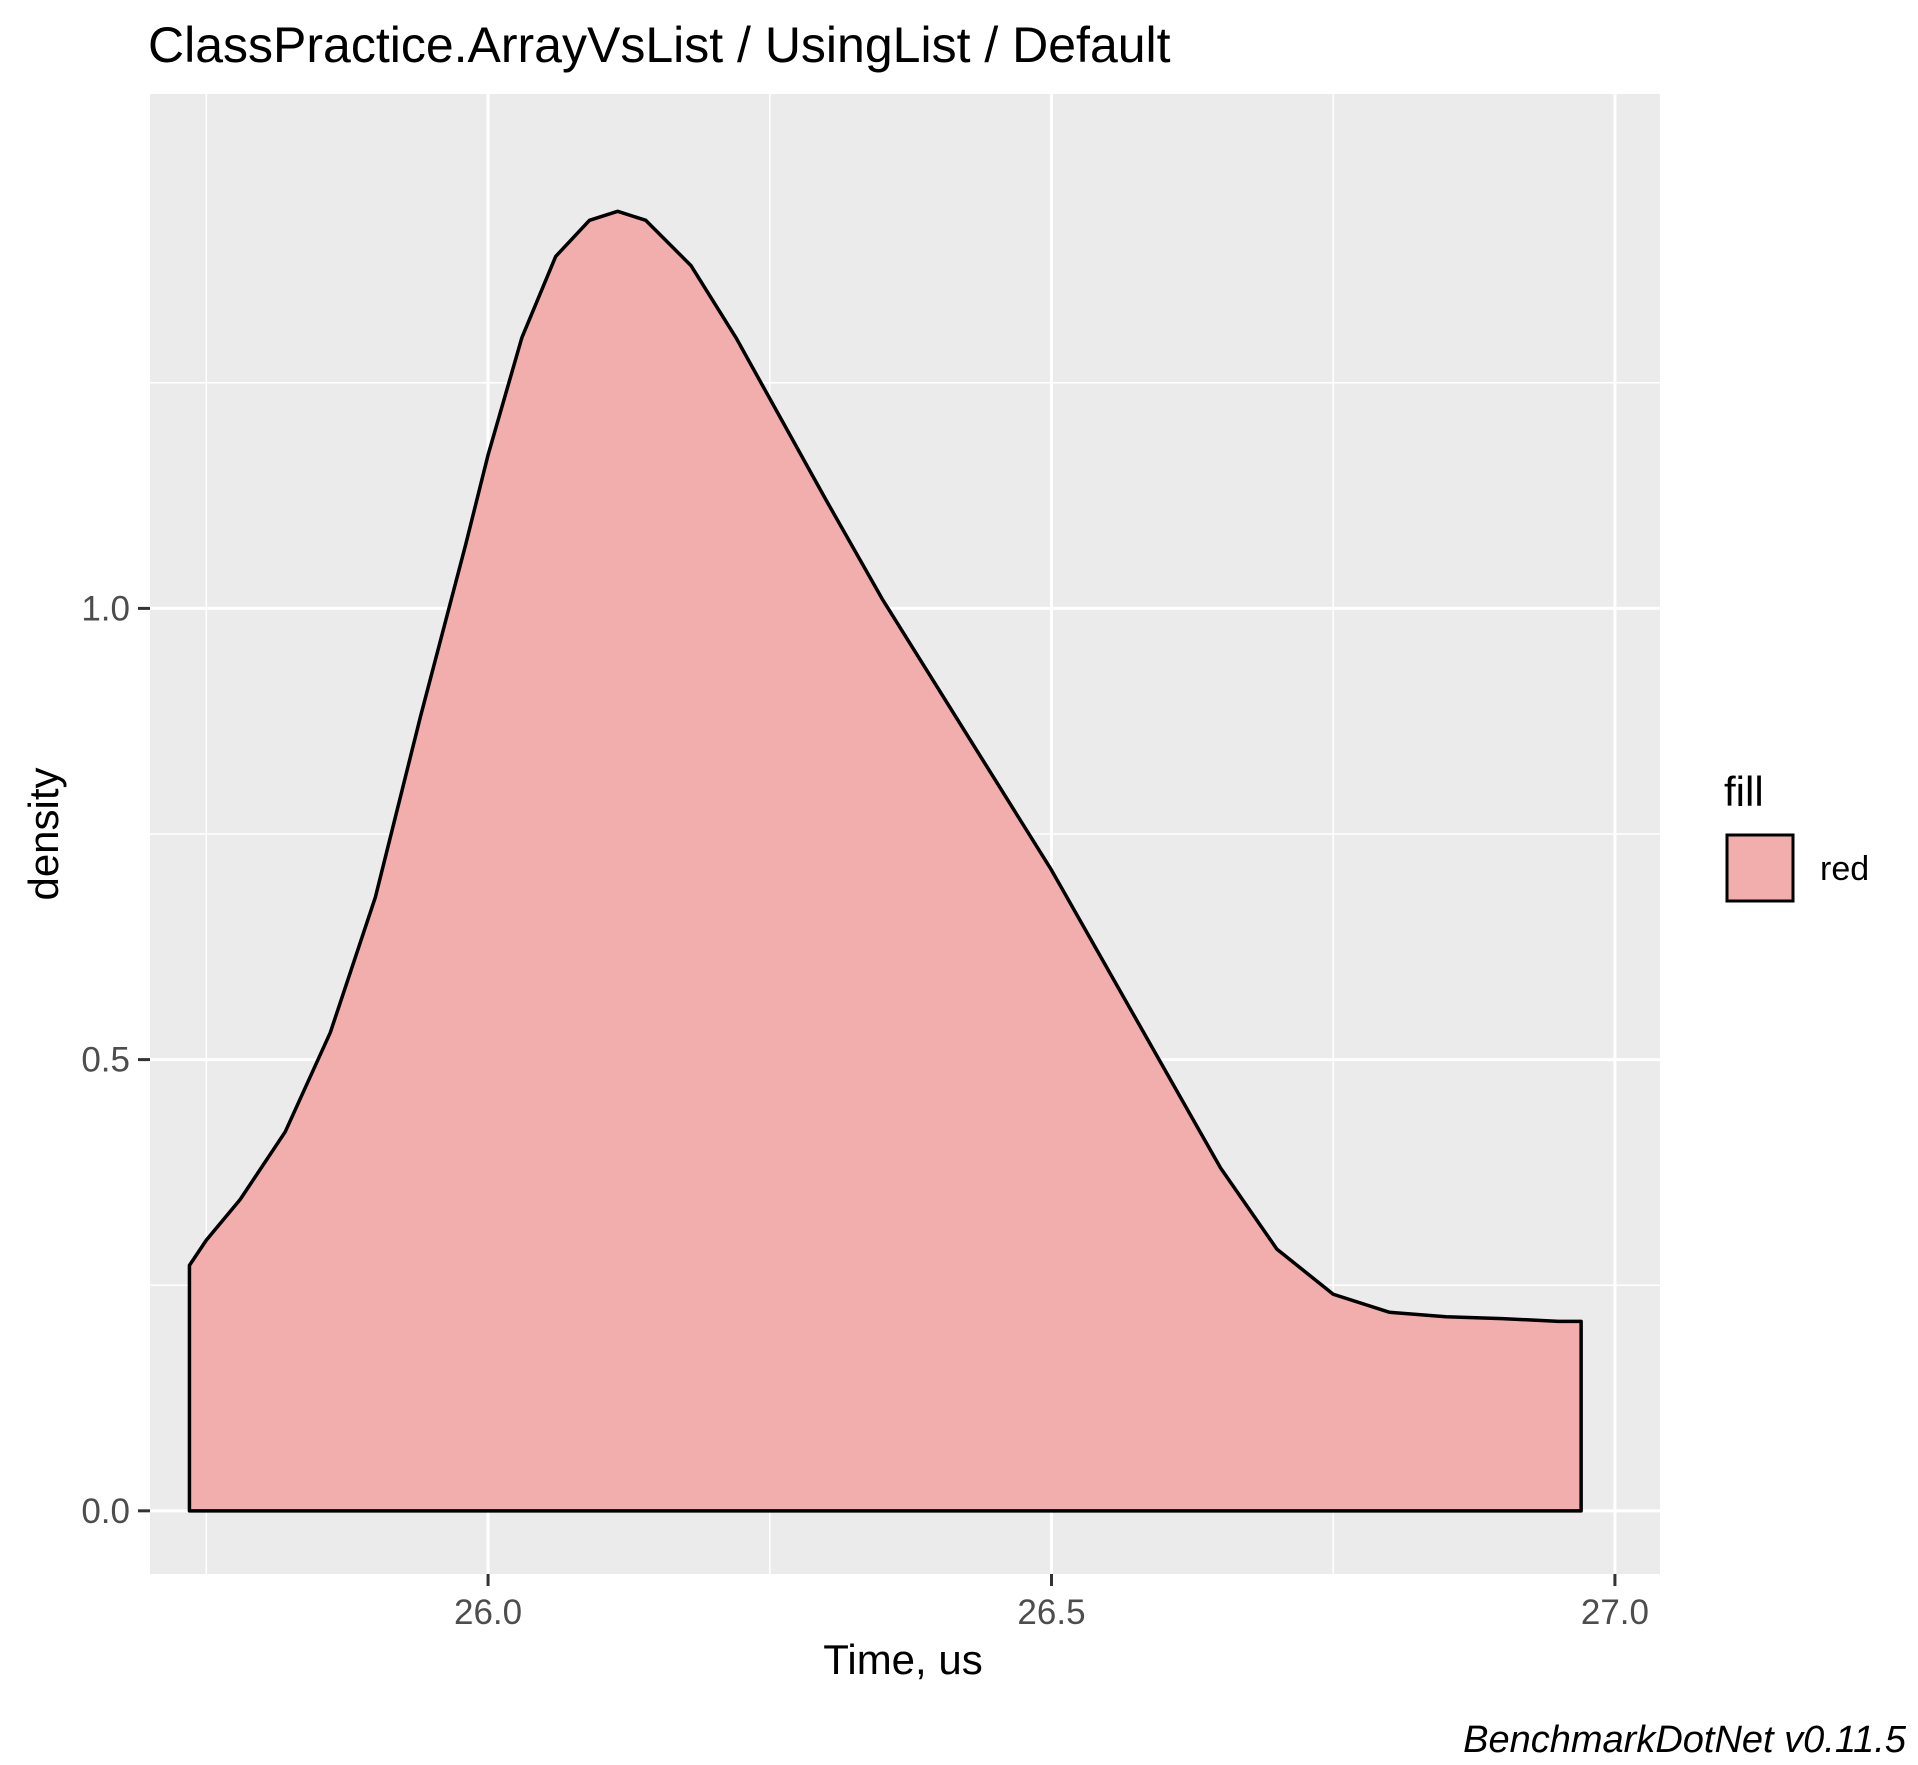 Image resolution: width=1918 pixels, height=1765 pixels. I want to click on legend-key-red, so click(1760, 868).